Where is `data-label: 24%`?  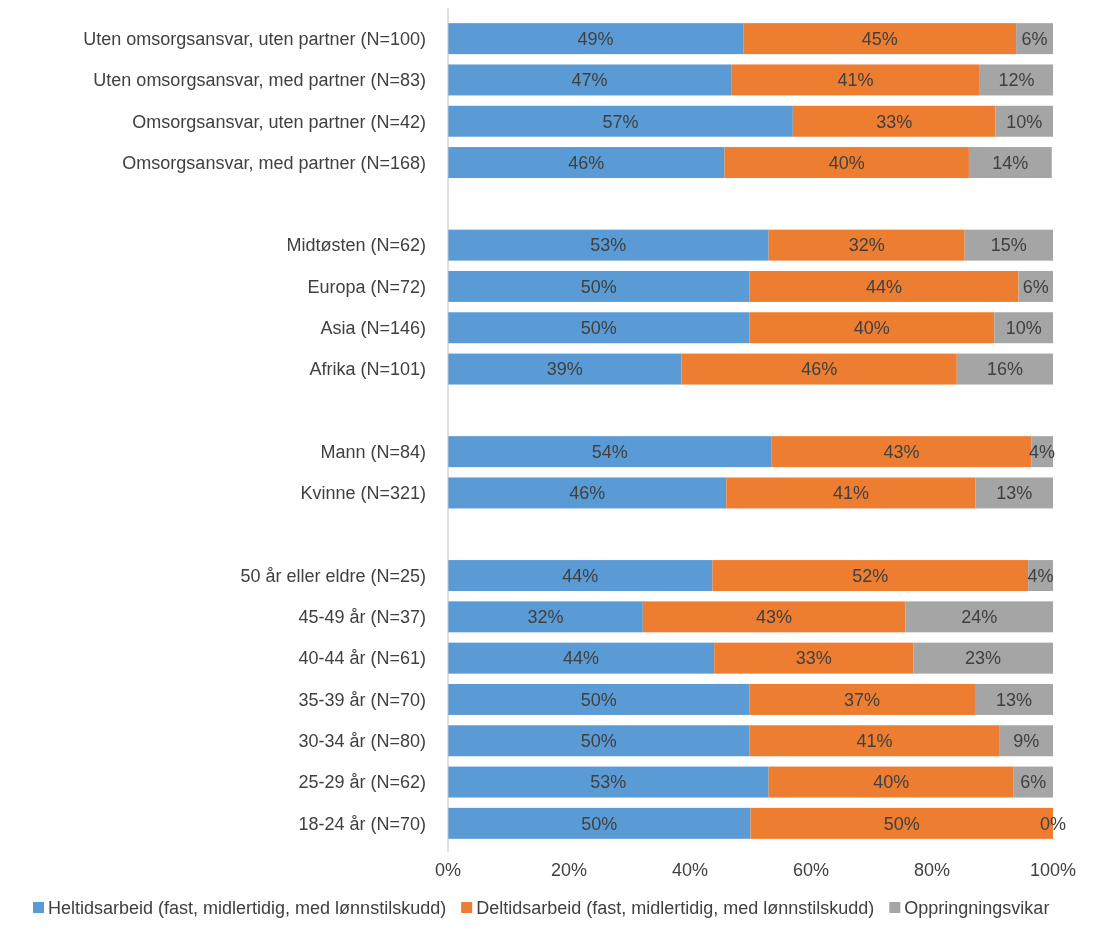 data-label: 24% is located at coordinates (979, 617).